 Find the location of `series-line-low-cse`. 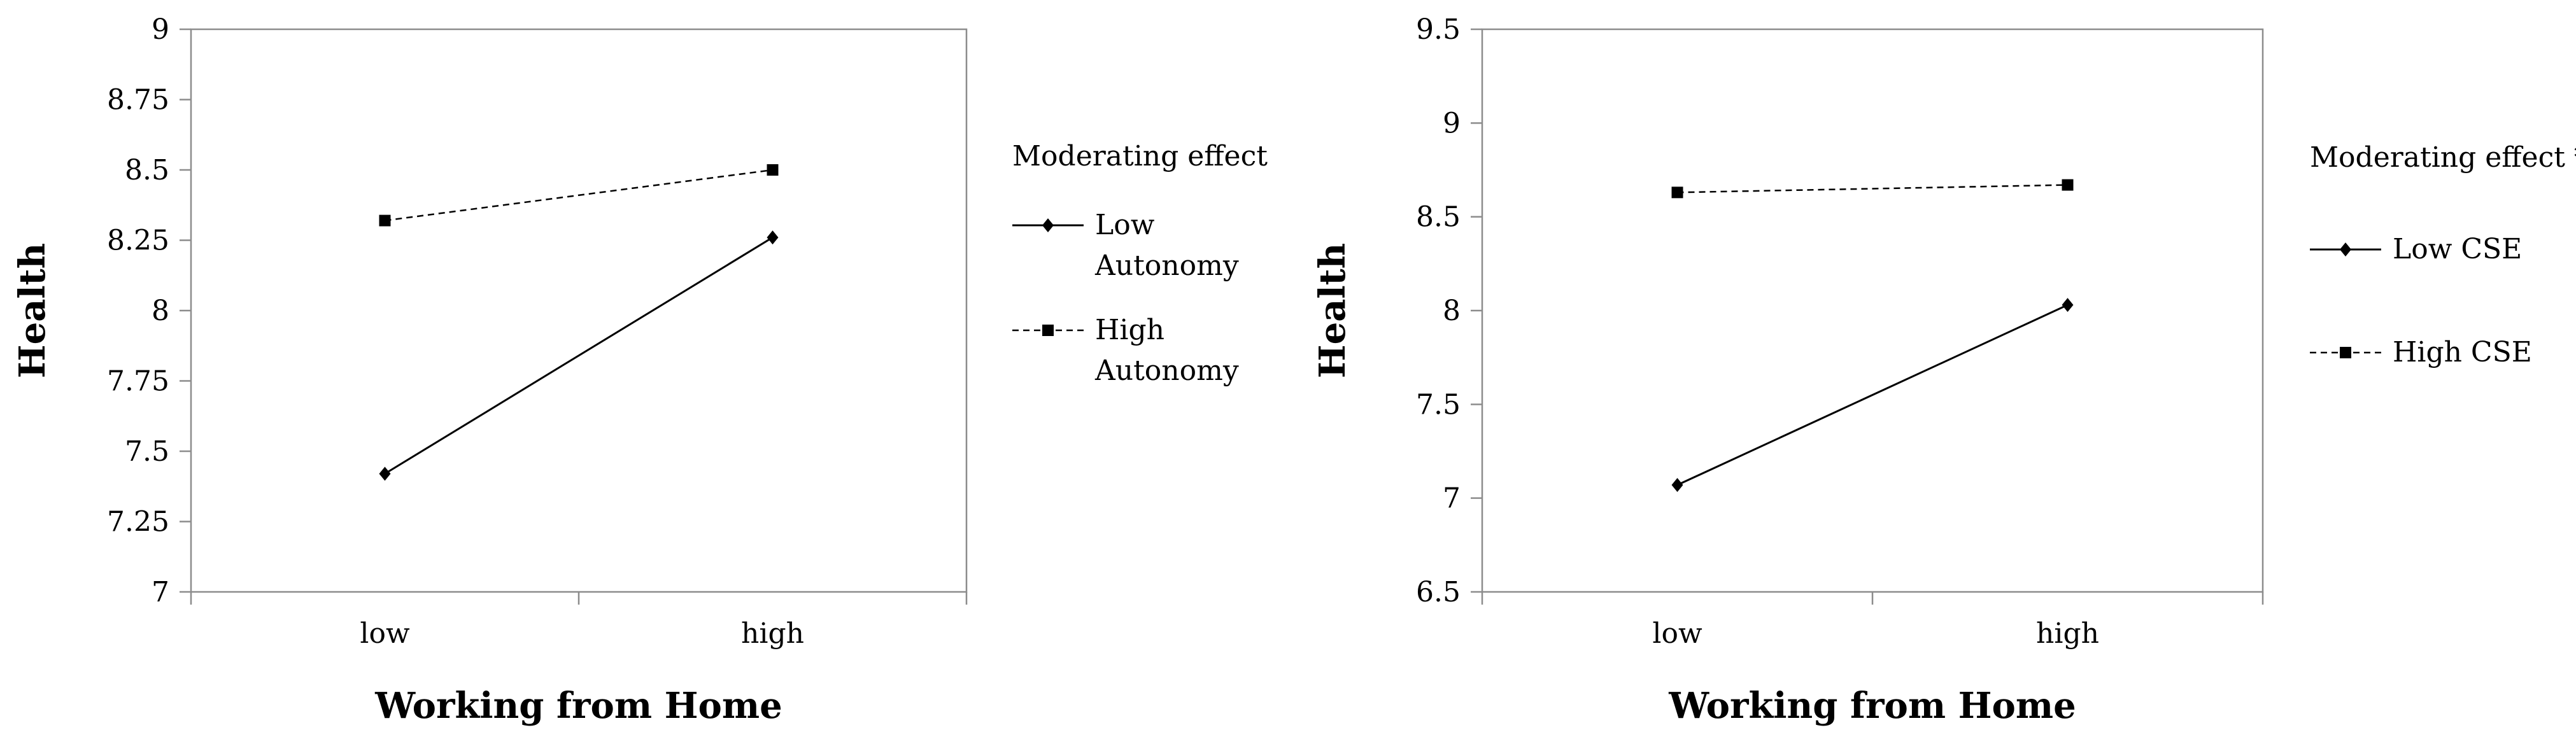

series-line-low-cse is located at coordinates (1872, 395).